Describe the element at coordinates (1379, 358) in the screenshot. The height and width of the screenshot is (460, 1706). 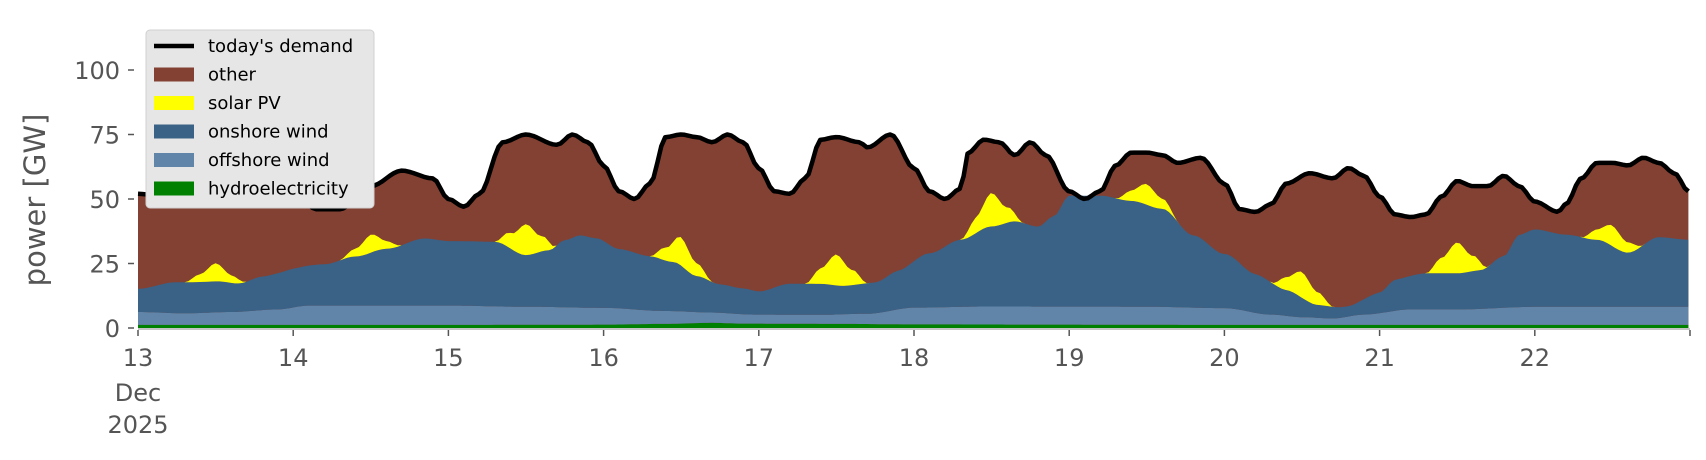
I see `x-tick-label: 21` at that location.